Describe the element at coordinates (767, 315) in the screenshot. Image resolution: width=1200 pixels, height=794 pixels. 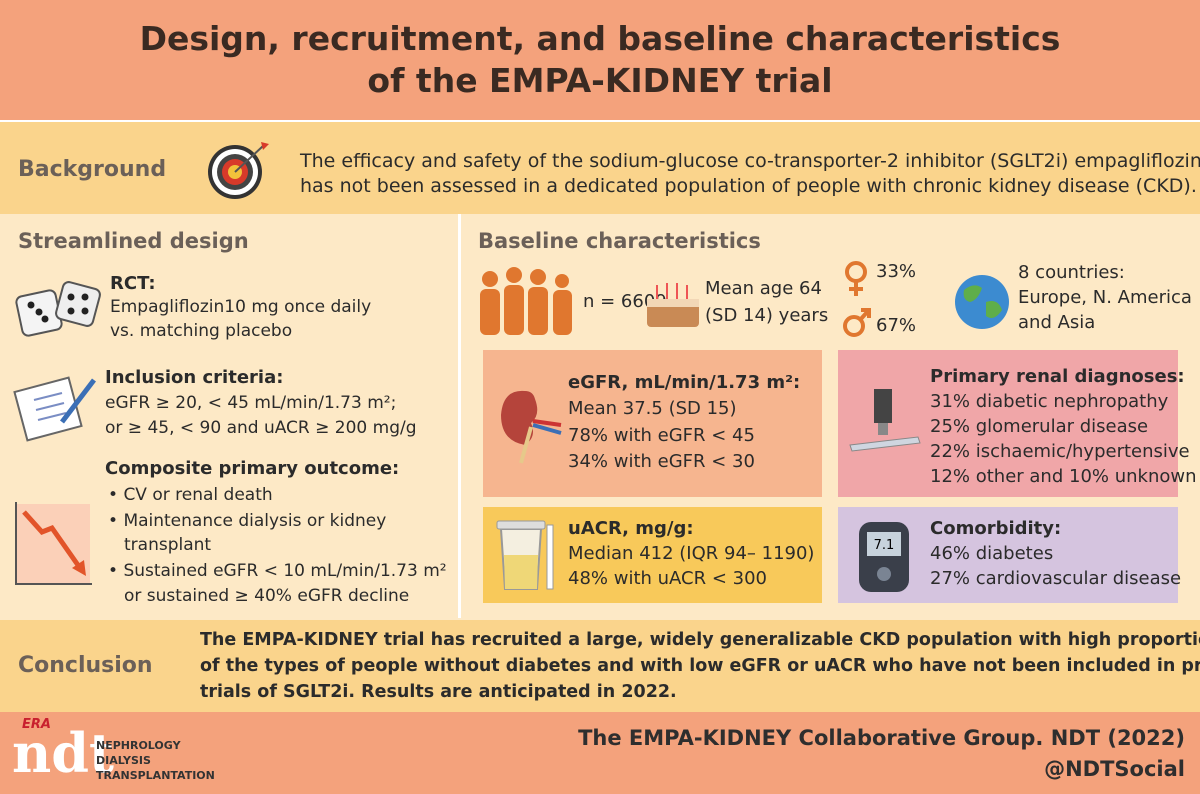
I see `stat-text: (SD 14) years` at that location.